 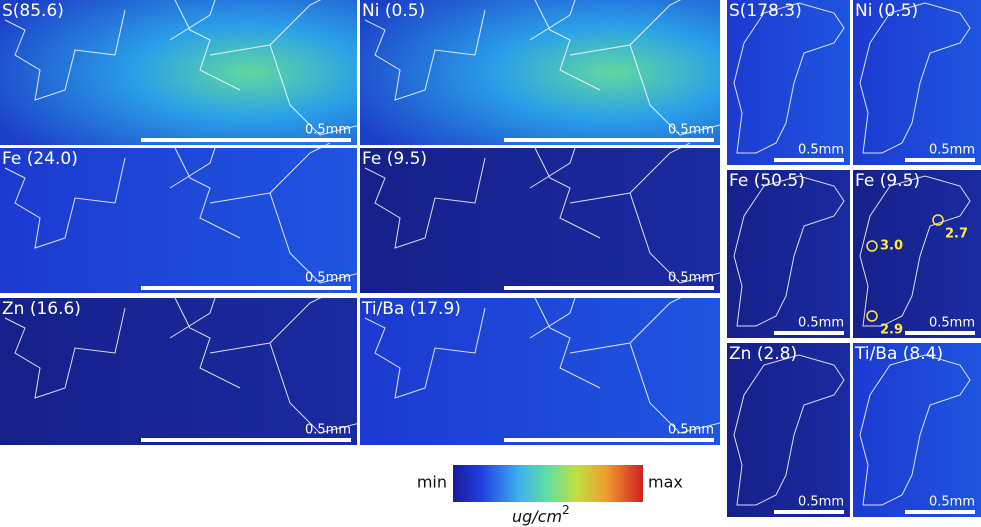 What do you see at coordinates (765, 11) in the screenshot?
I see `element-label: S(178.3)` at bounding box center [765, 11].